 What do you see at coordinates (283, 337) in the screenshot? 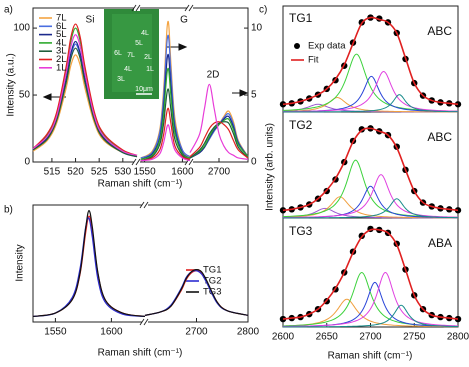
I see `x-tick-label: 2600` at bounding box center [283, 337].